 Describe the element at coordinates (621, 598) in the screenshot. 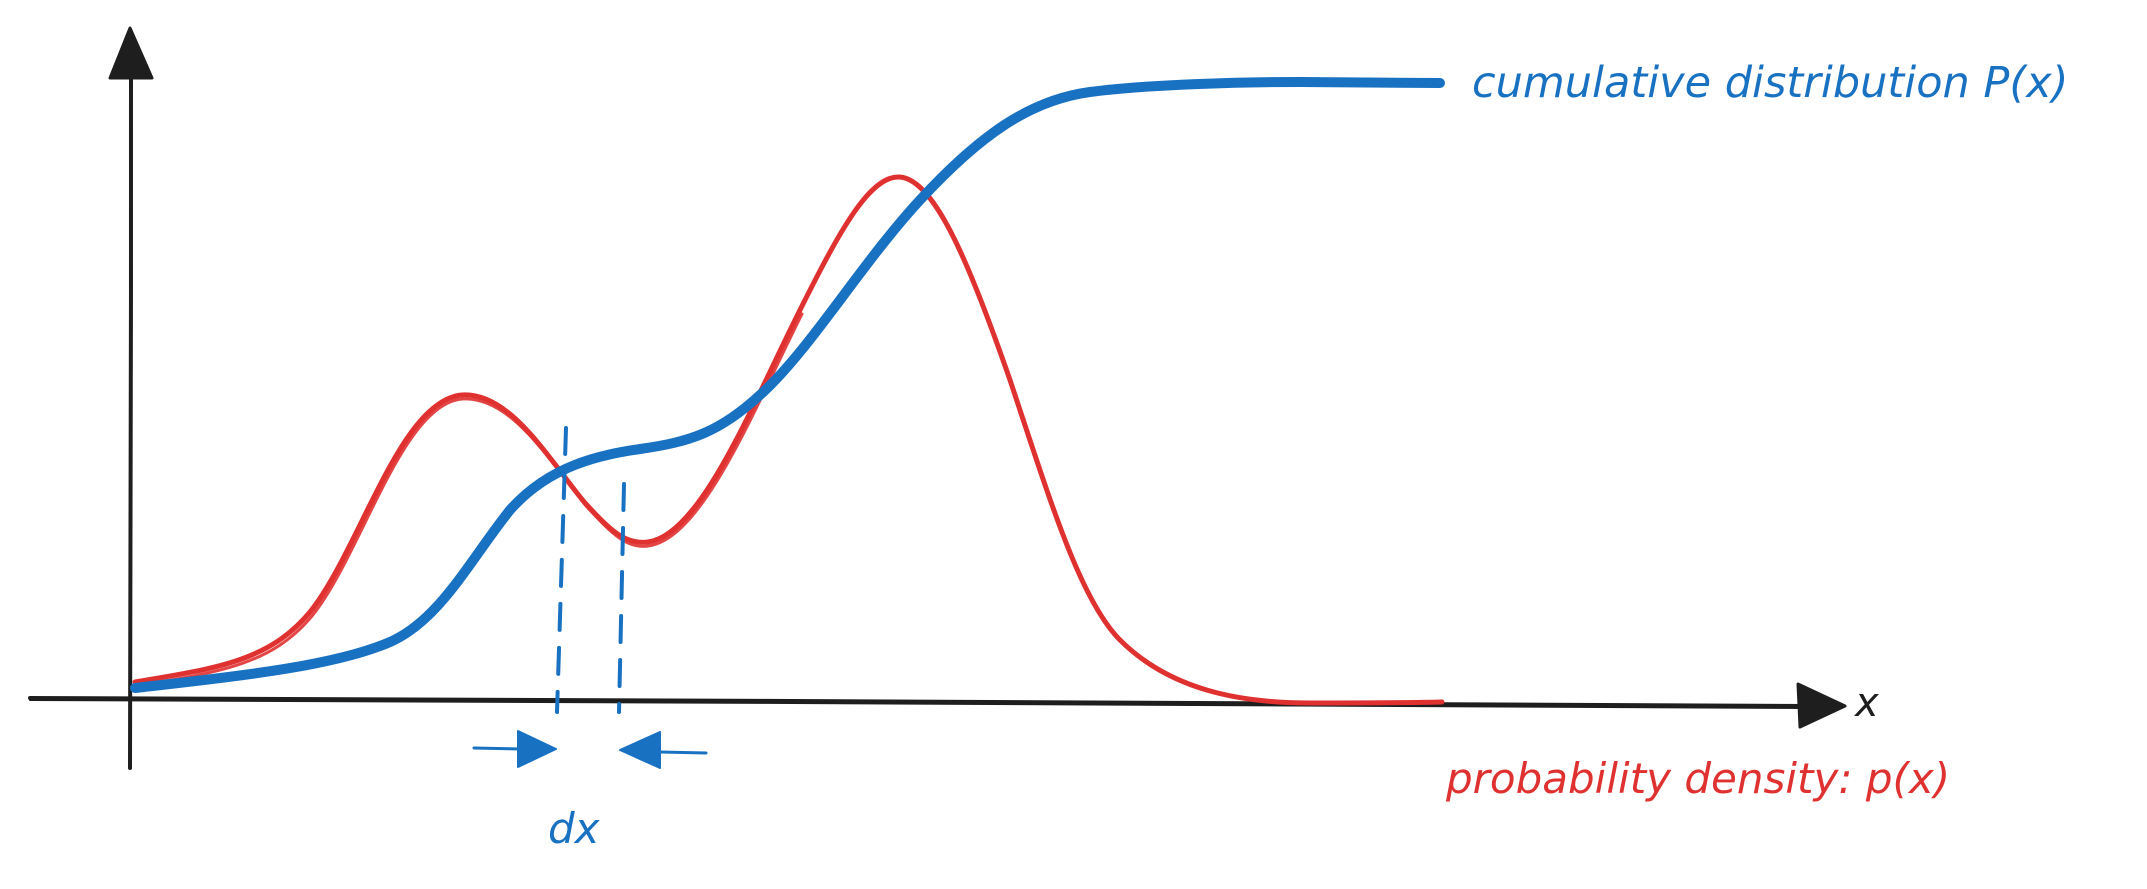

I see `dx-right-dashed-line` at that location.